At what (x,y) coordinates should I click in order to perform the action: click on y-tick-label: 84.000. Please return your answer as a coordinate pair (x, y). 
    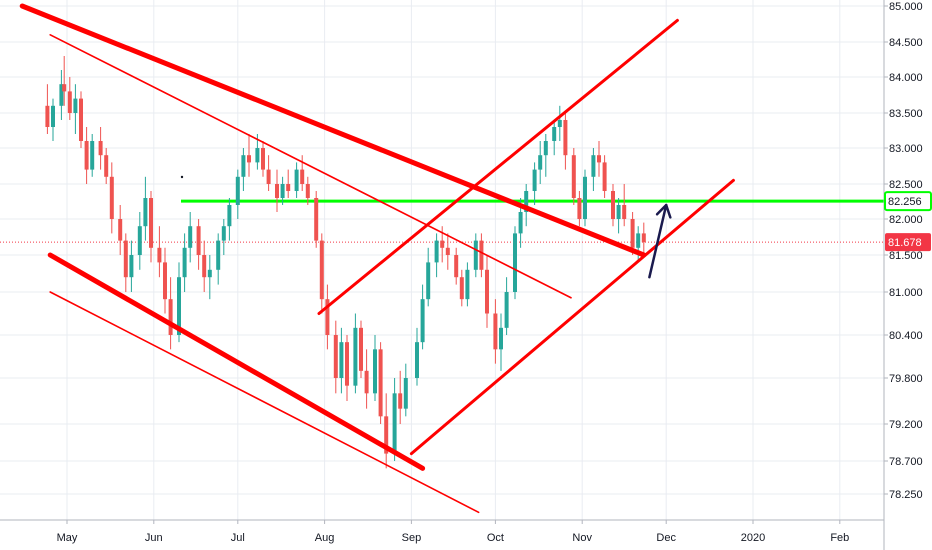
    Looking at the image, I should click on (906, 78).